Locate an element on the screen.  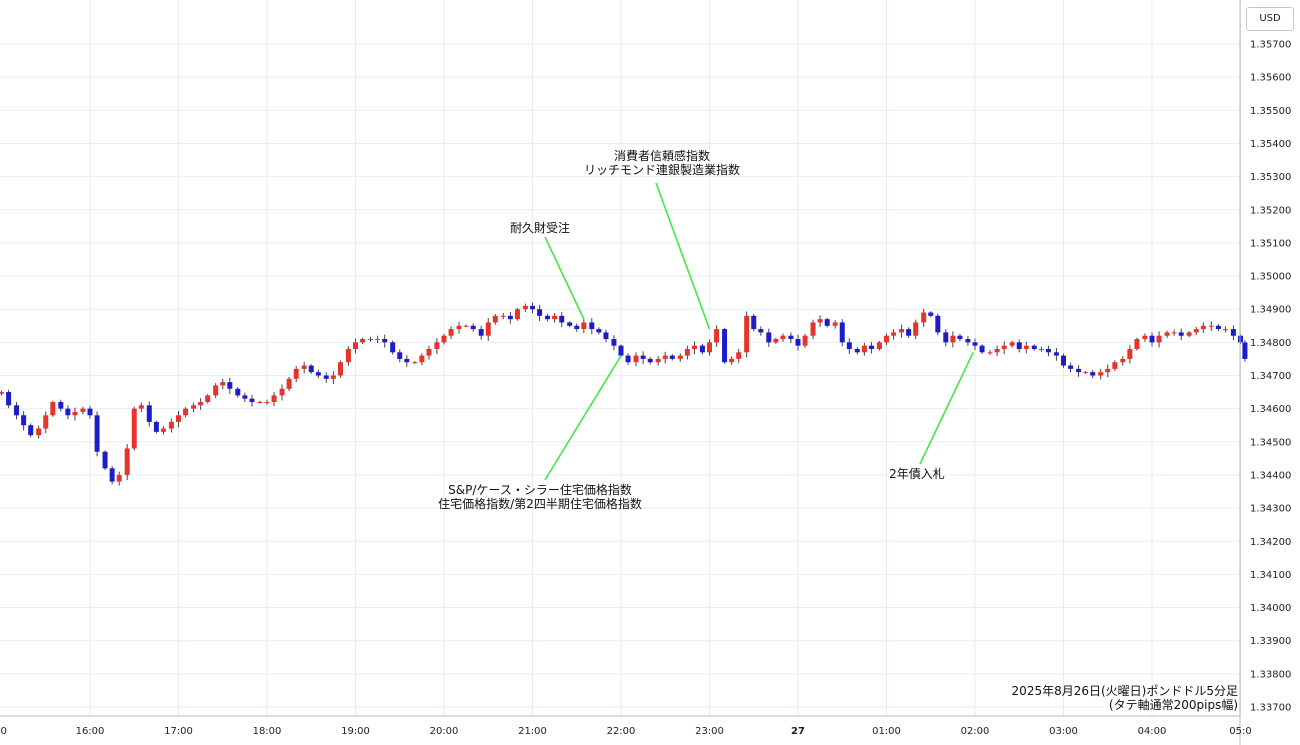
price-tick-label: 1.35000 is located at coordinates (1270, 277).